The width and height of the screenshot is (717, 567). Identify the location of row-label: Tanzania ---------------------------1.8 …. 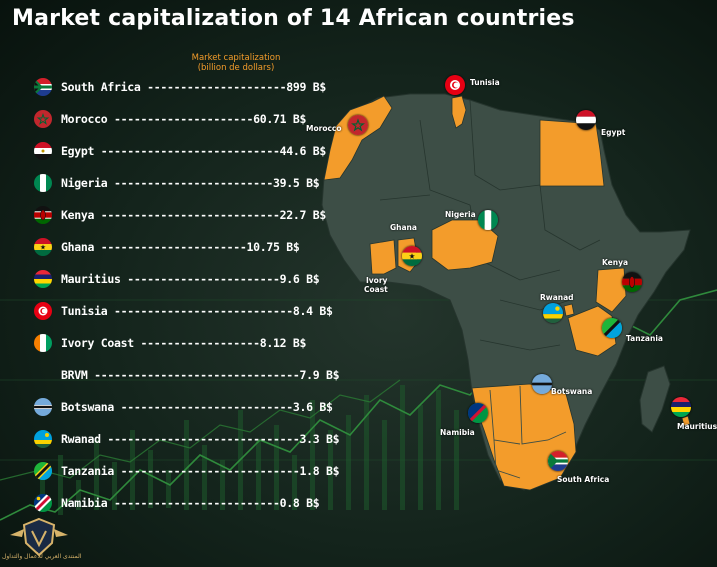
(200, 471).